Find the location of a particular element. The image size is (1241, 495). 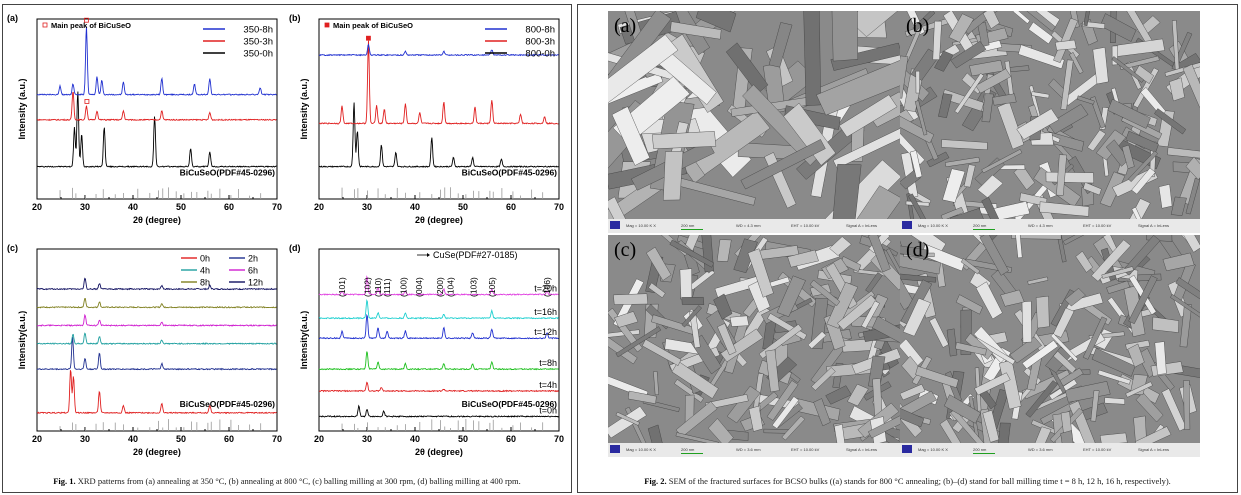

legend-entry: 8h is located at coordinates (205, 283).